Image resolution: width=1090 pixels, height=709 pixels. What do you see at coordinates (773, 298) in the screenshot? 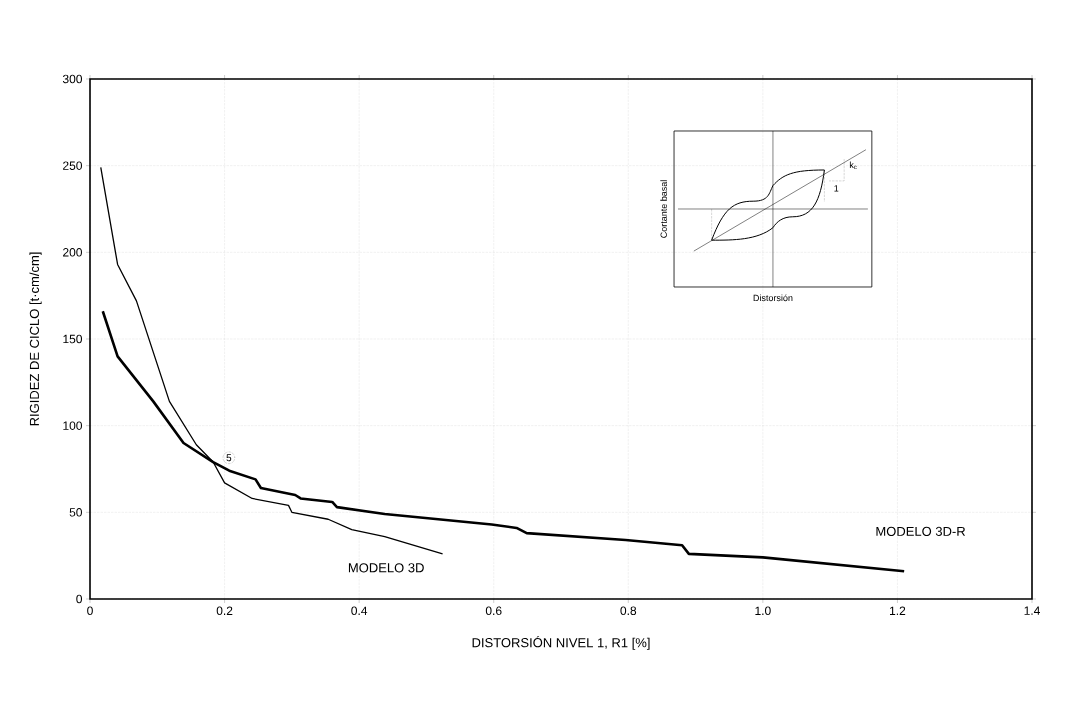
I see `annotation: Distorsión` at bounding box center [773, 298].